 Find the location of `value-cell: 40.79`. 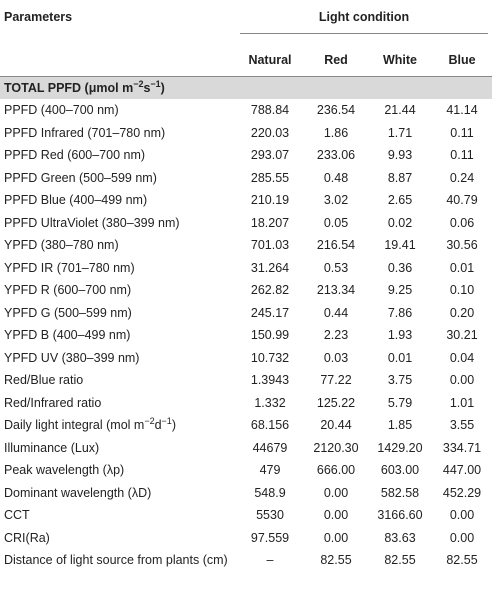

value-cell: 40.79 is located at coordinates (462, 200).